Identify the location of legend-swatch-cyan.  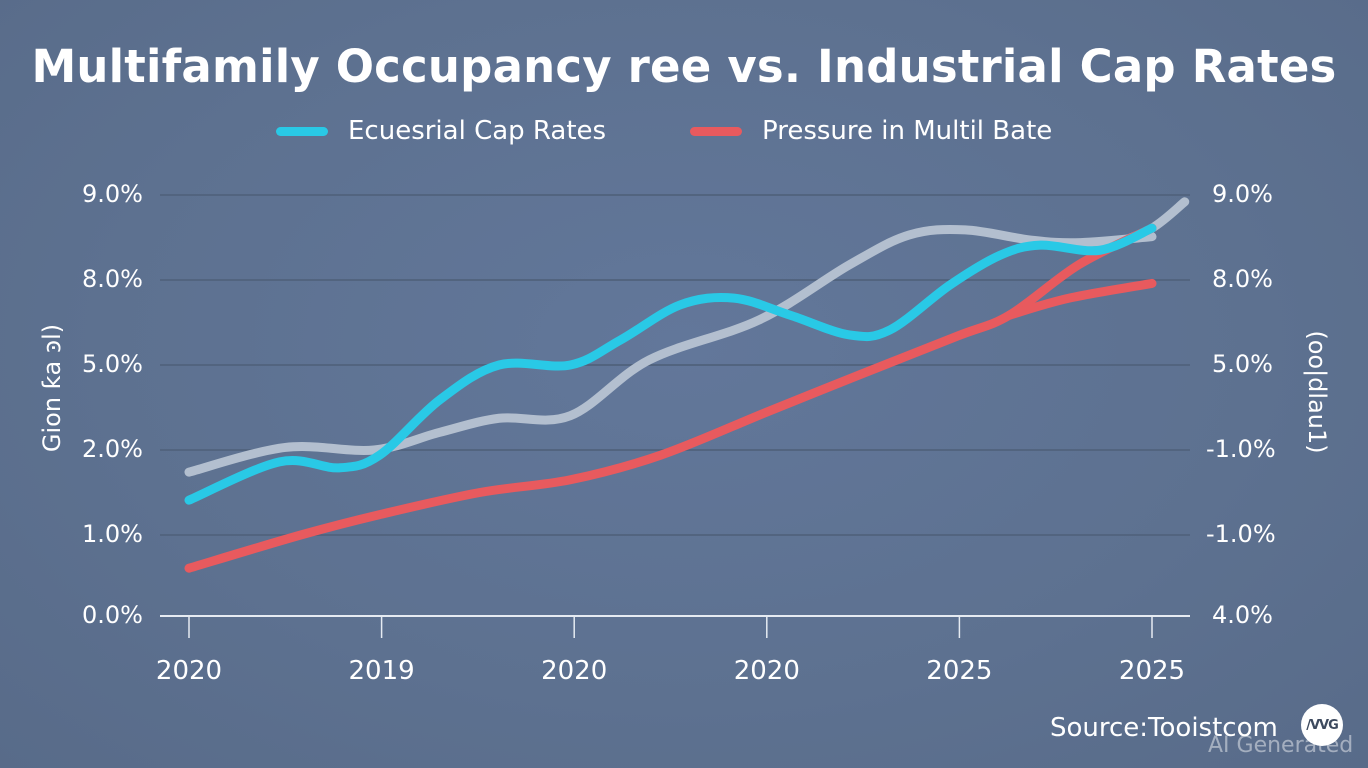
(302, 131).